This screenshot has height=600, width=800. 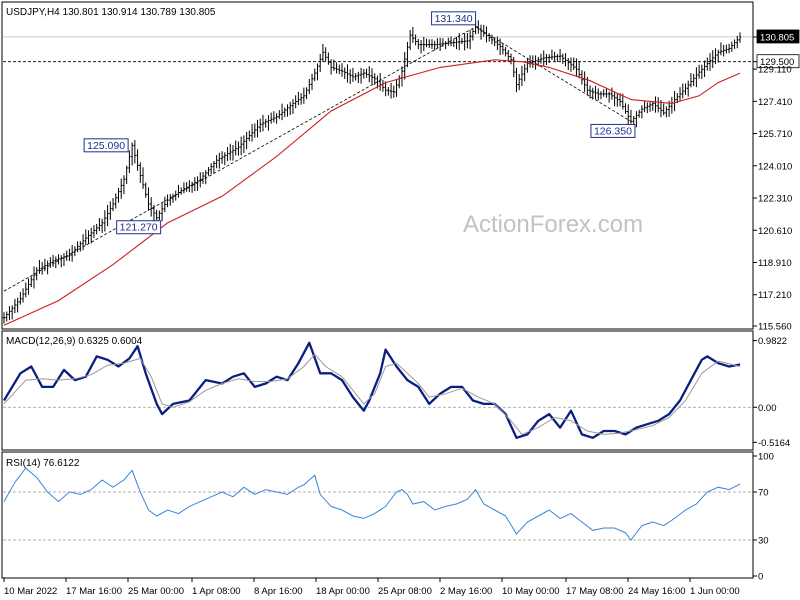 I want to click on price-tag-label: 129.500, so click(x=777, y=62).